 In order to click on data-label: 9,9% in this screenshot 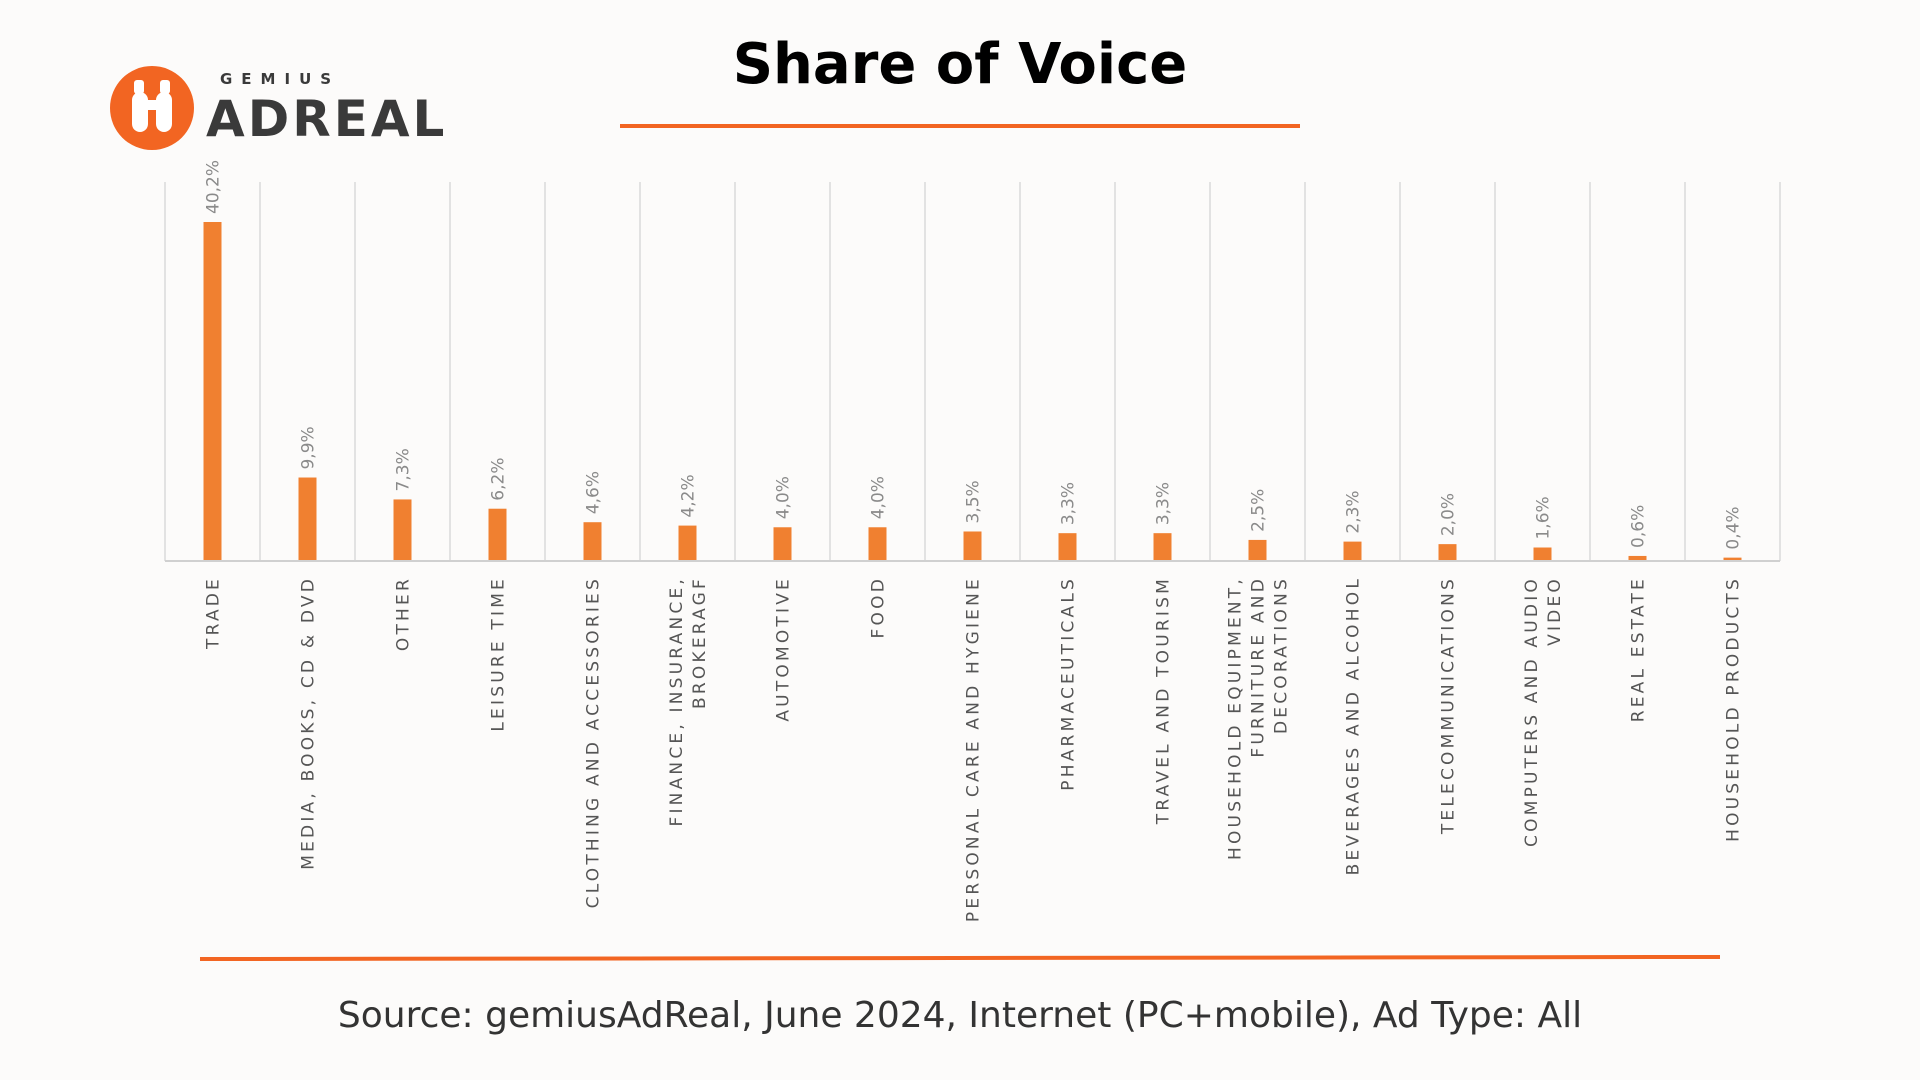, I will do `click(309, 447)`.